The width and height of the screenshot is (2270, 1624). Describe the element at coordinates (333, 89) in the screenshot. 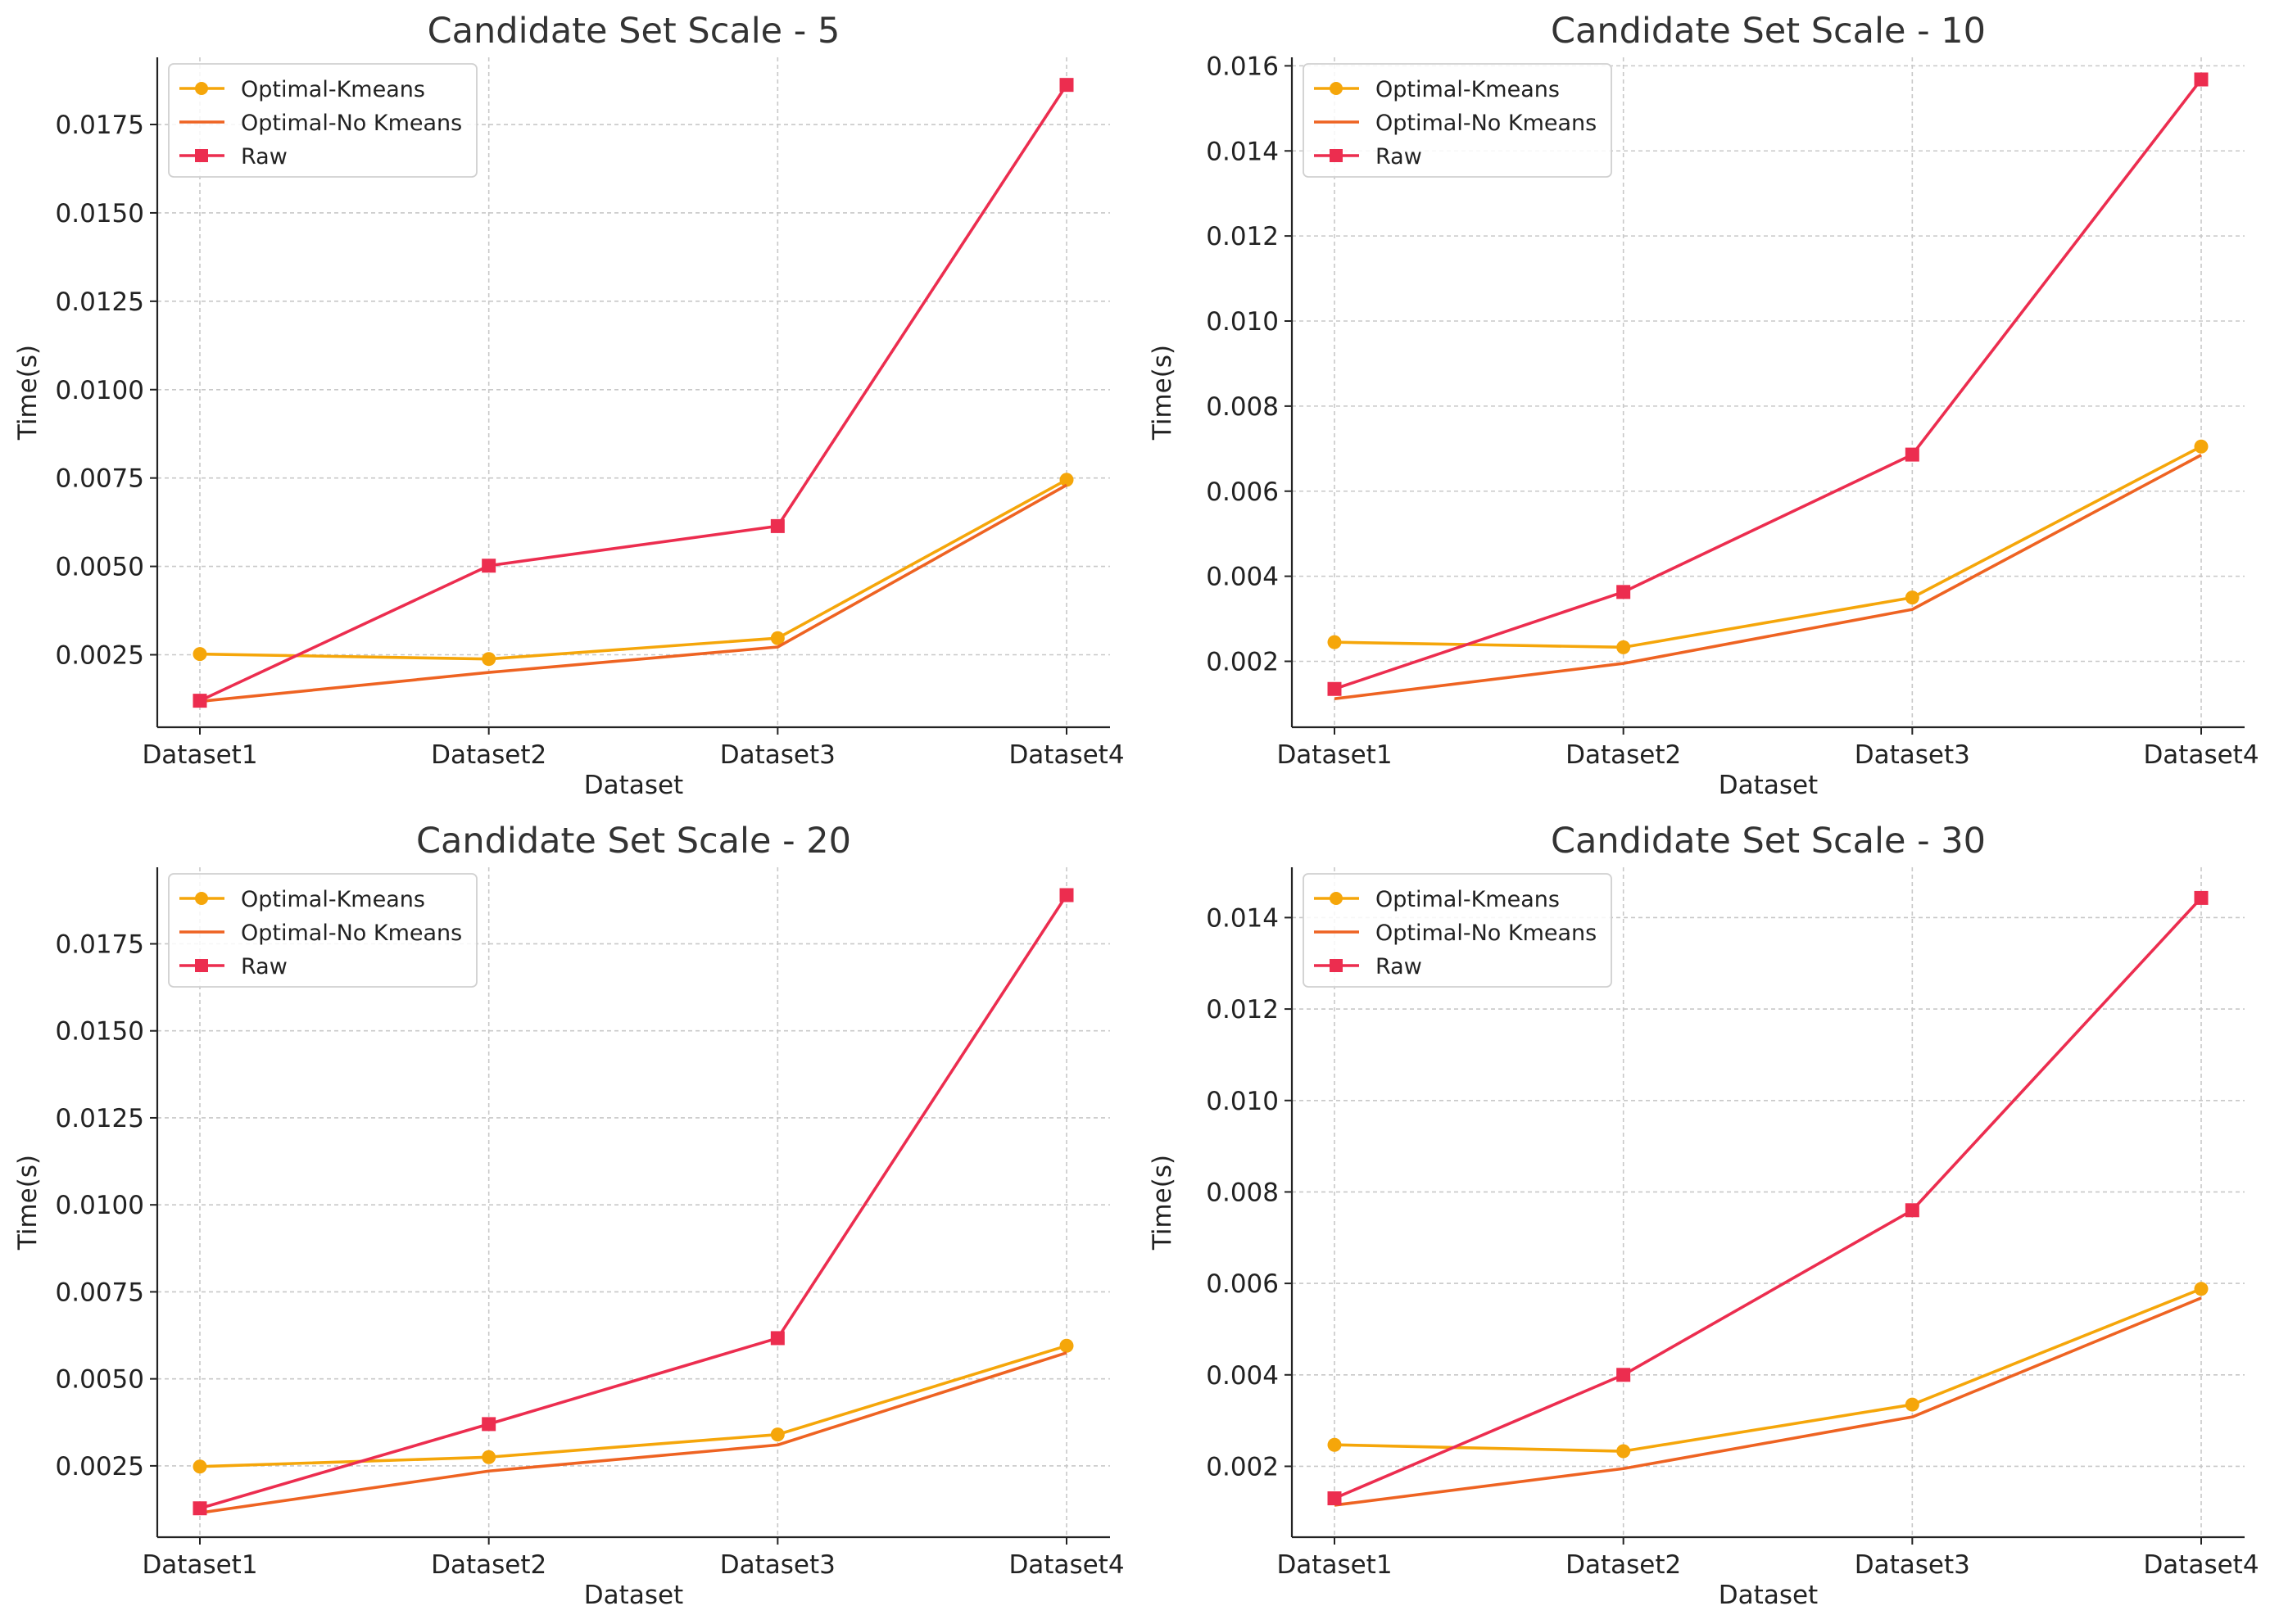

I see `legend-label: Optimal-Kmeans` at that location.